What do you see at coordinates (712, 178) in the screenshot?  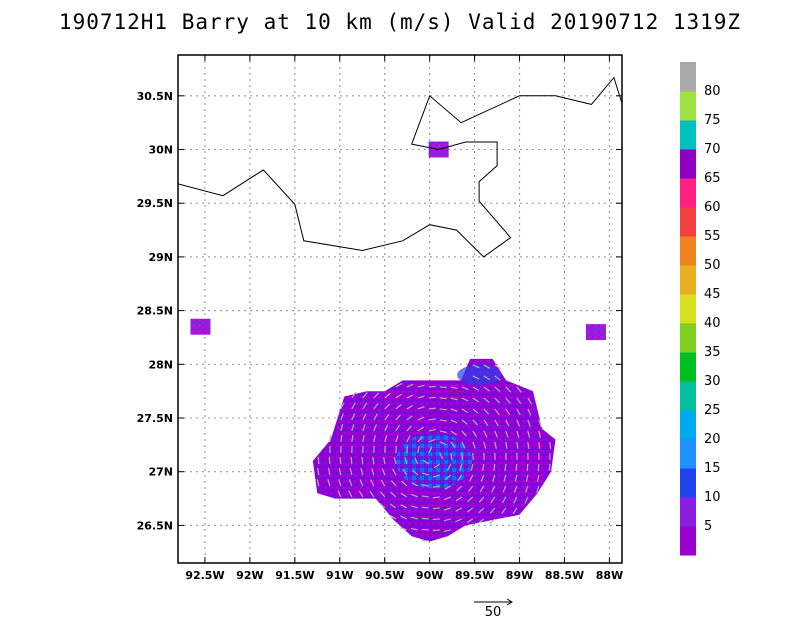 I see `colorbar-label: 65` at bounding box center [712, 178].